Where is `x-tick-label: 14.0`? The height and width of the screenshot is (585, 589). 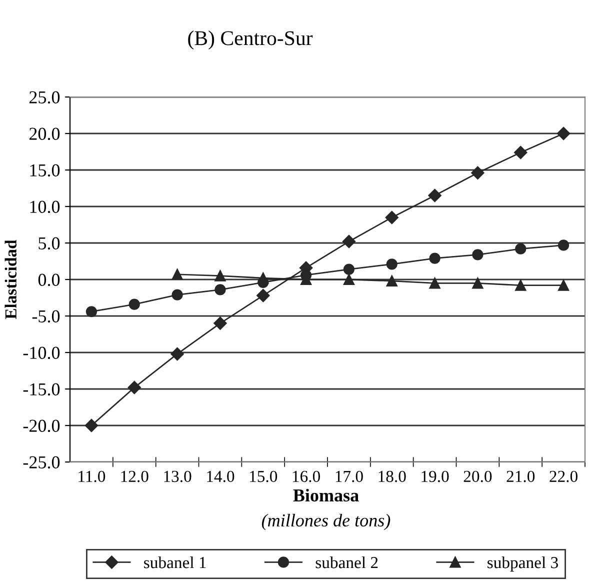 x-tick-label: 14.0 is located at coordinates (220, 476).